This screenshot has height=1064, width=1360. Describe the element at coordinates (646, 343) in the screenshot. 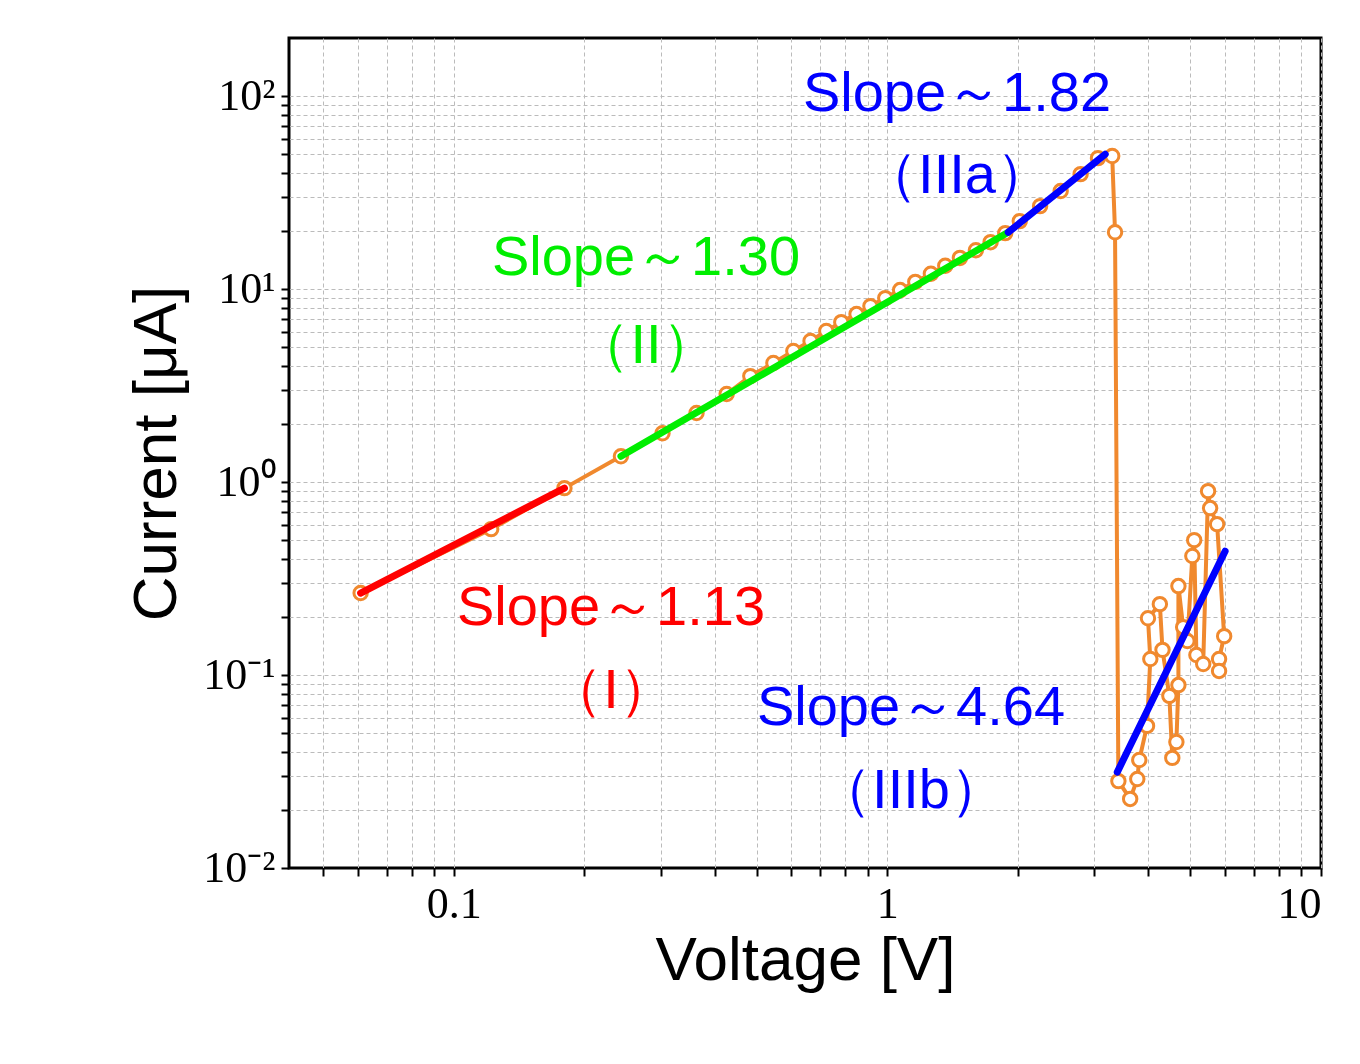

I see `annotation: （II）` at that location.